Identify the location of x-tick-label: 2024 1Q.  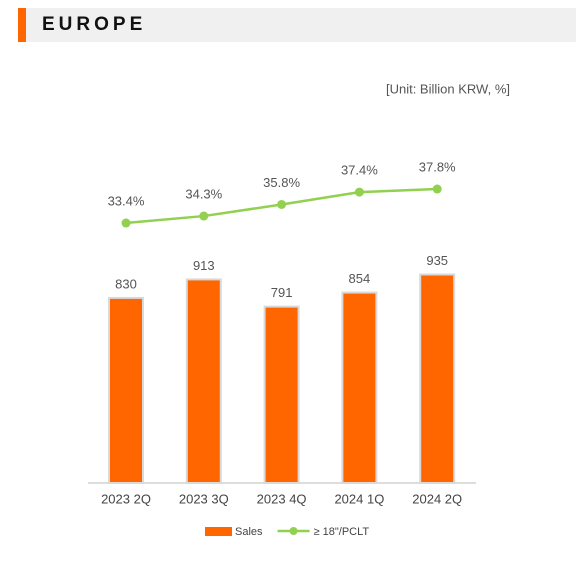
(359, 498).